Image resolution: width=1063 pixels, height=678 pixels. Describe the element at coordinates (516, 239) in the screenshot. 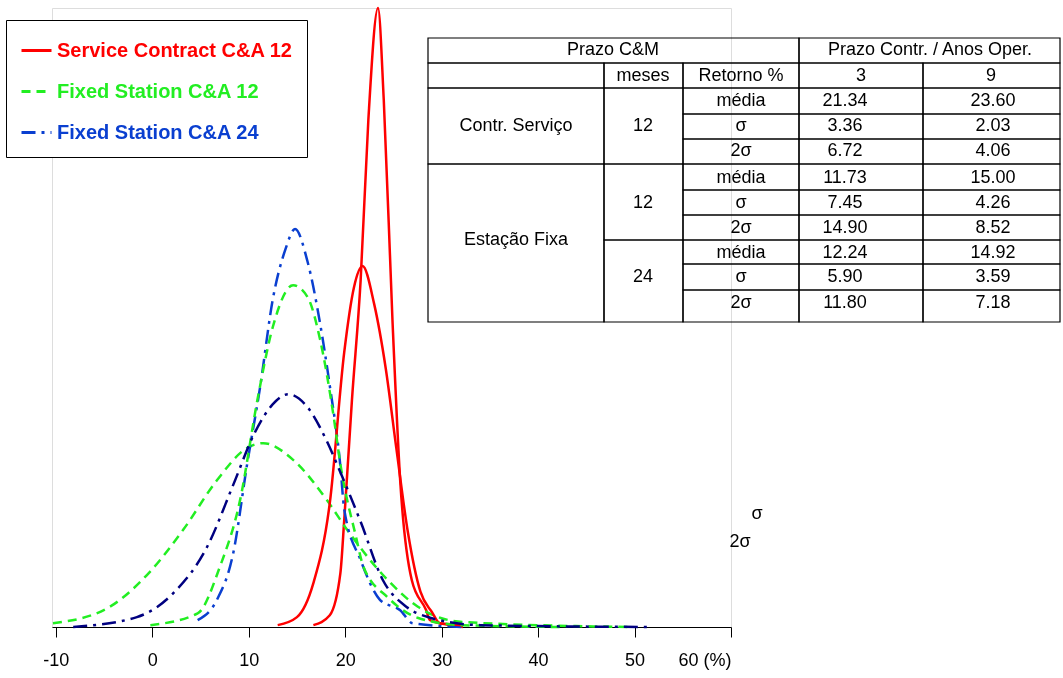

I see `annotation: Estação Fixa` at that location.